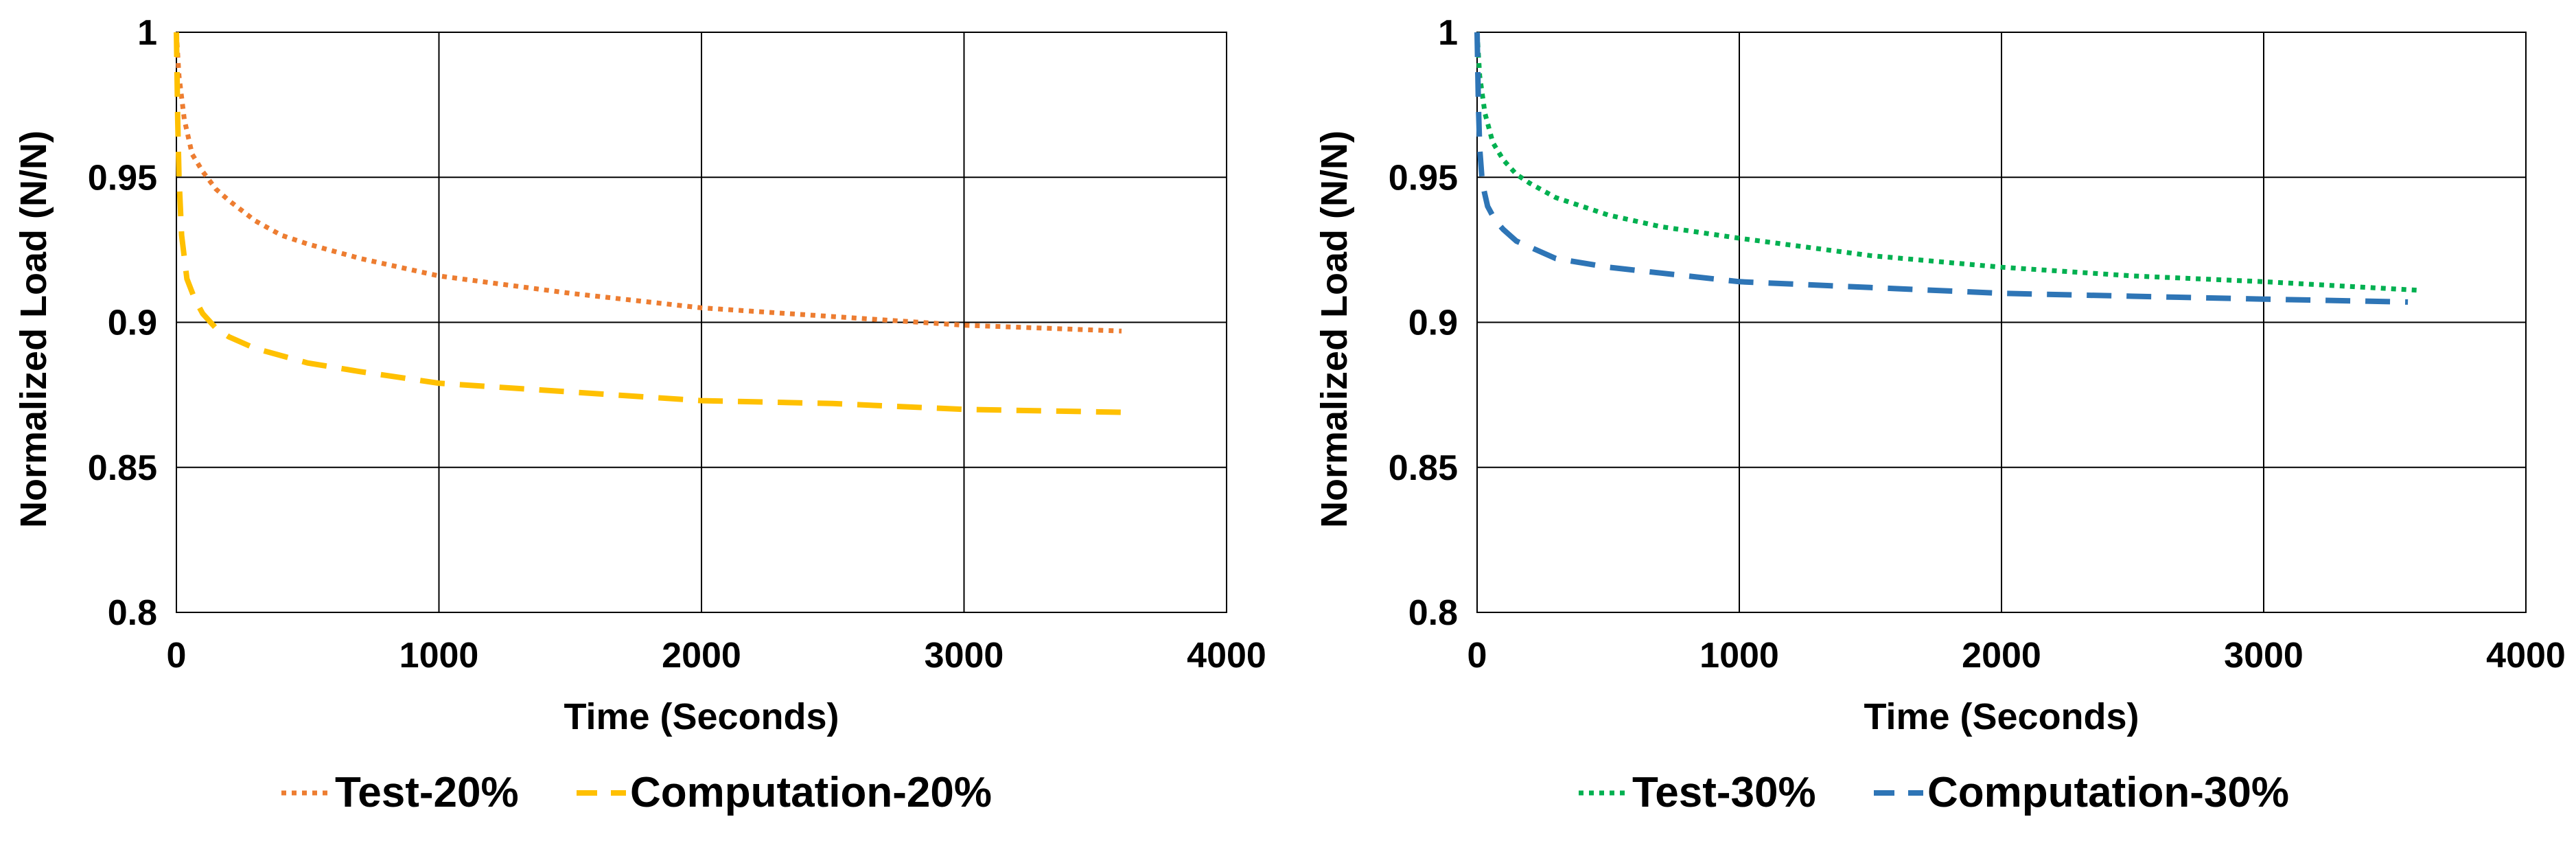  Describe the element at coordinates (427, 793) in the screenshot. I see `legend-label: Test-20%` at that location.